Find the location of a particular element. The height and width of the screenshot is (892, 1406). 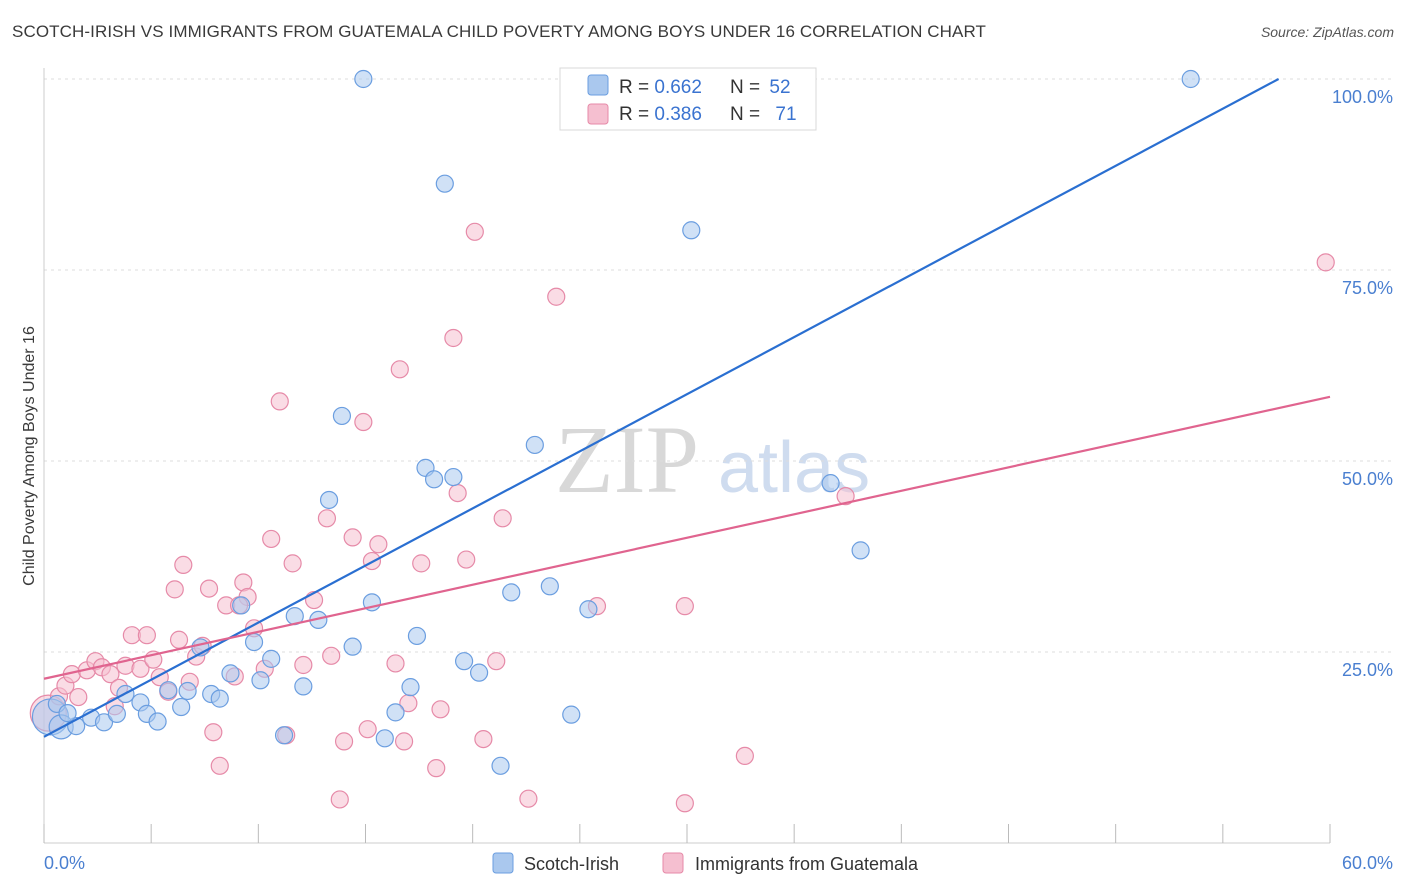

bottom-legend-swatch-guatemala is located at coordinates (673, 863).